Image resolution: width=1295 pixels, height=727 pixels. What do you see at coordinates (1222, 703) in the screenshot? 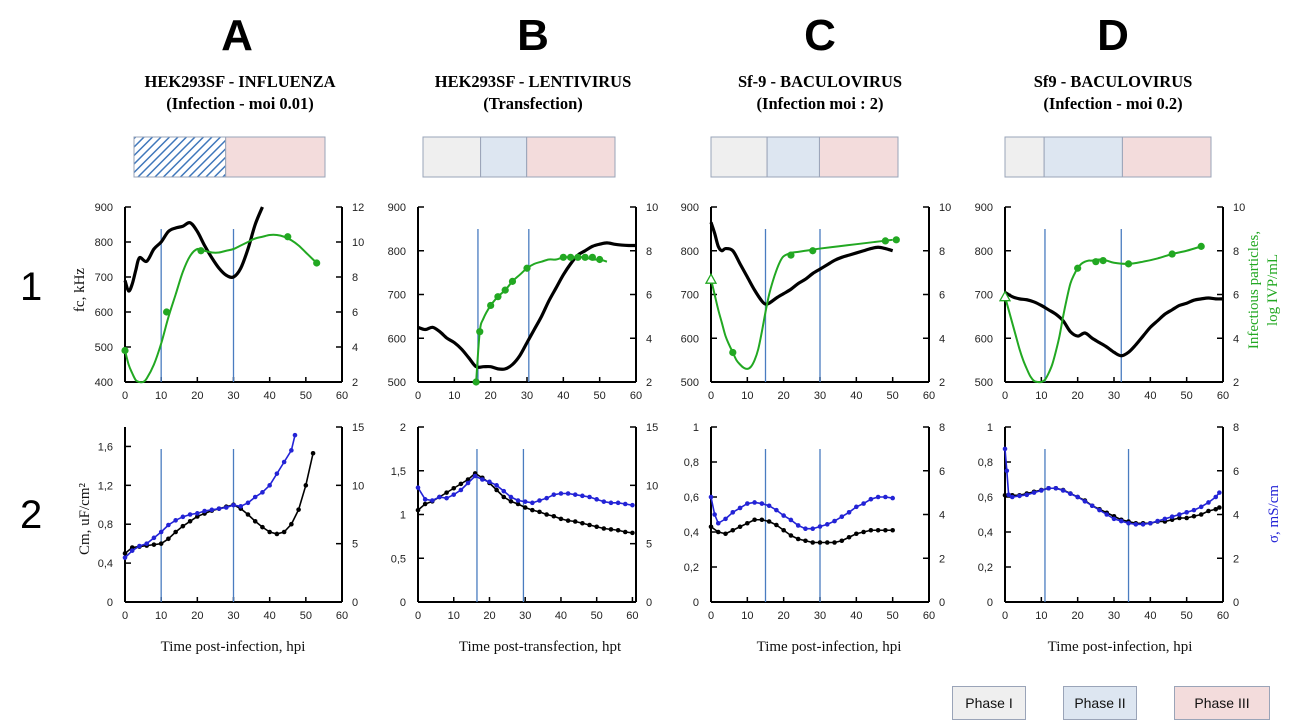
I see `legend-phase-3: Phase III` at bounding box center [1222, 703].